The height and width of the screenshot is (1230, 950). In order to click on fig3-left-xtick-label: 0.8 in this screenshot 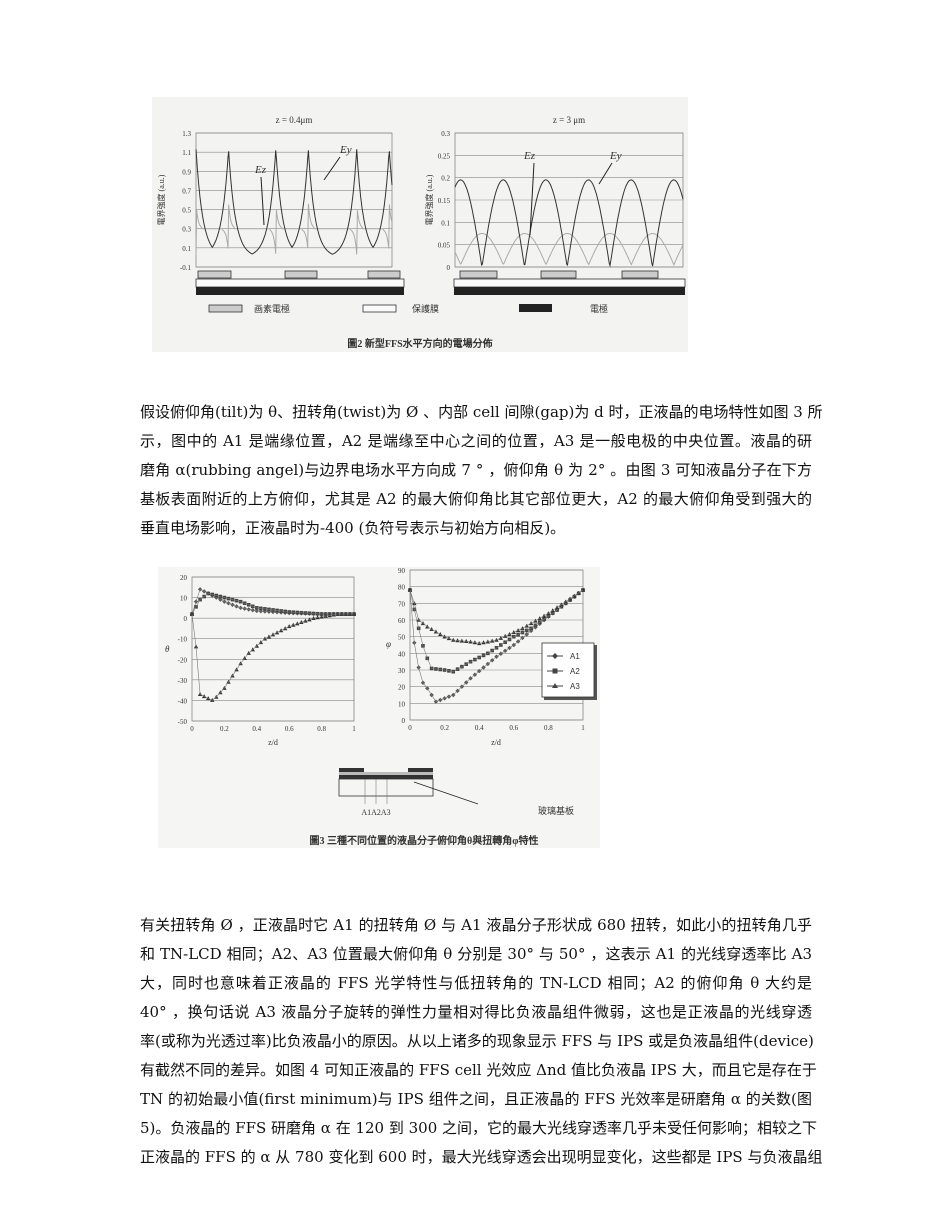, I will do `click(321, 729)`.